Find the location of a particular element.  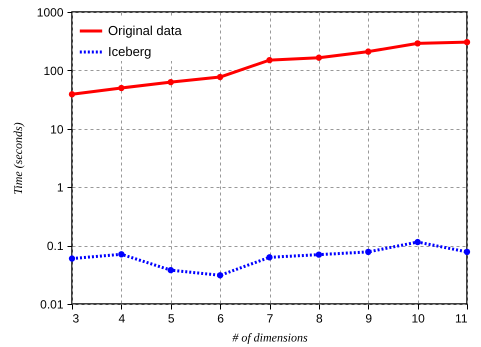

x-tick-label: 3 is located at coordinates (76, 319).